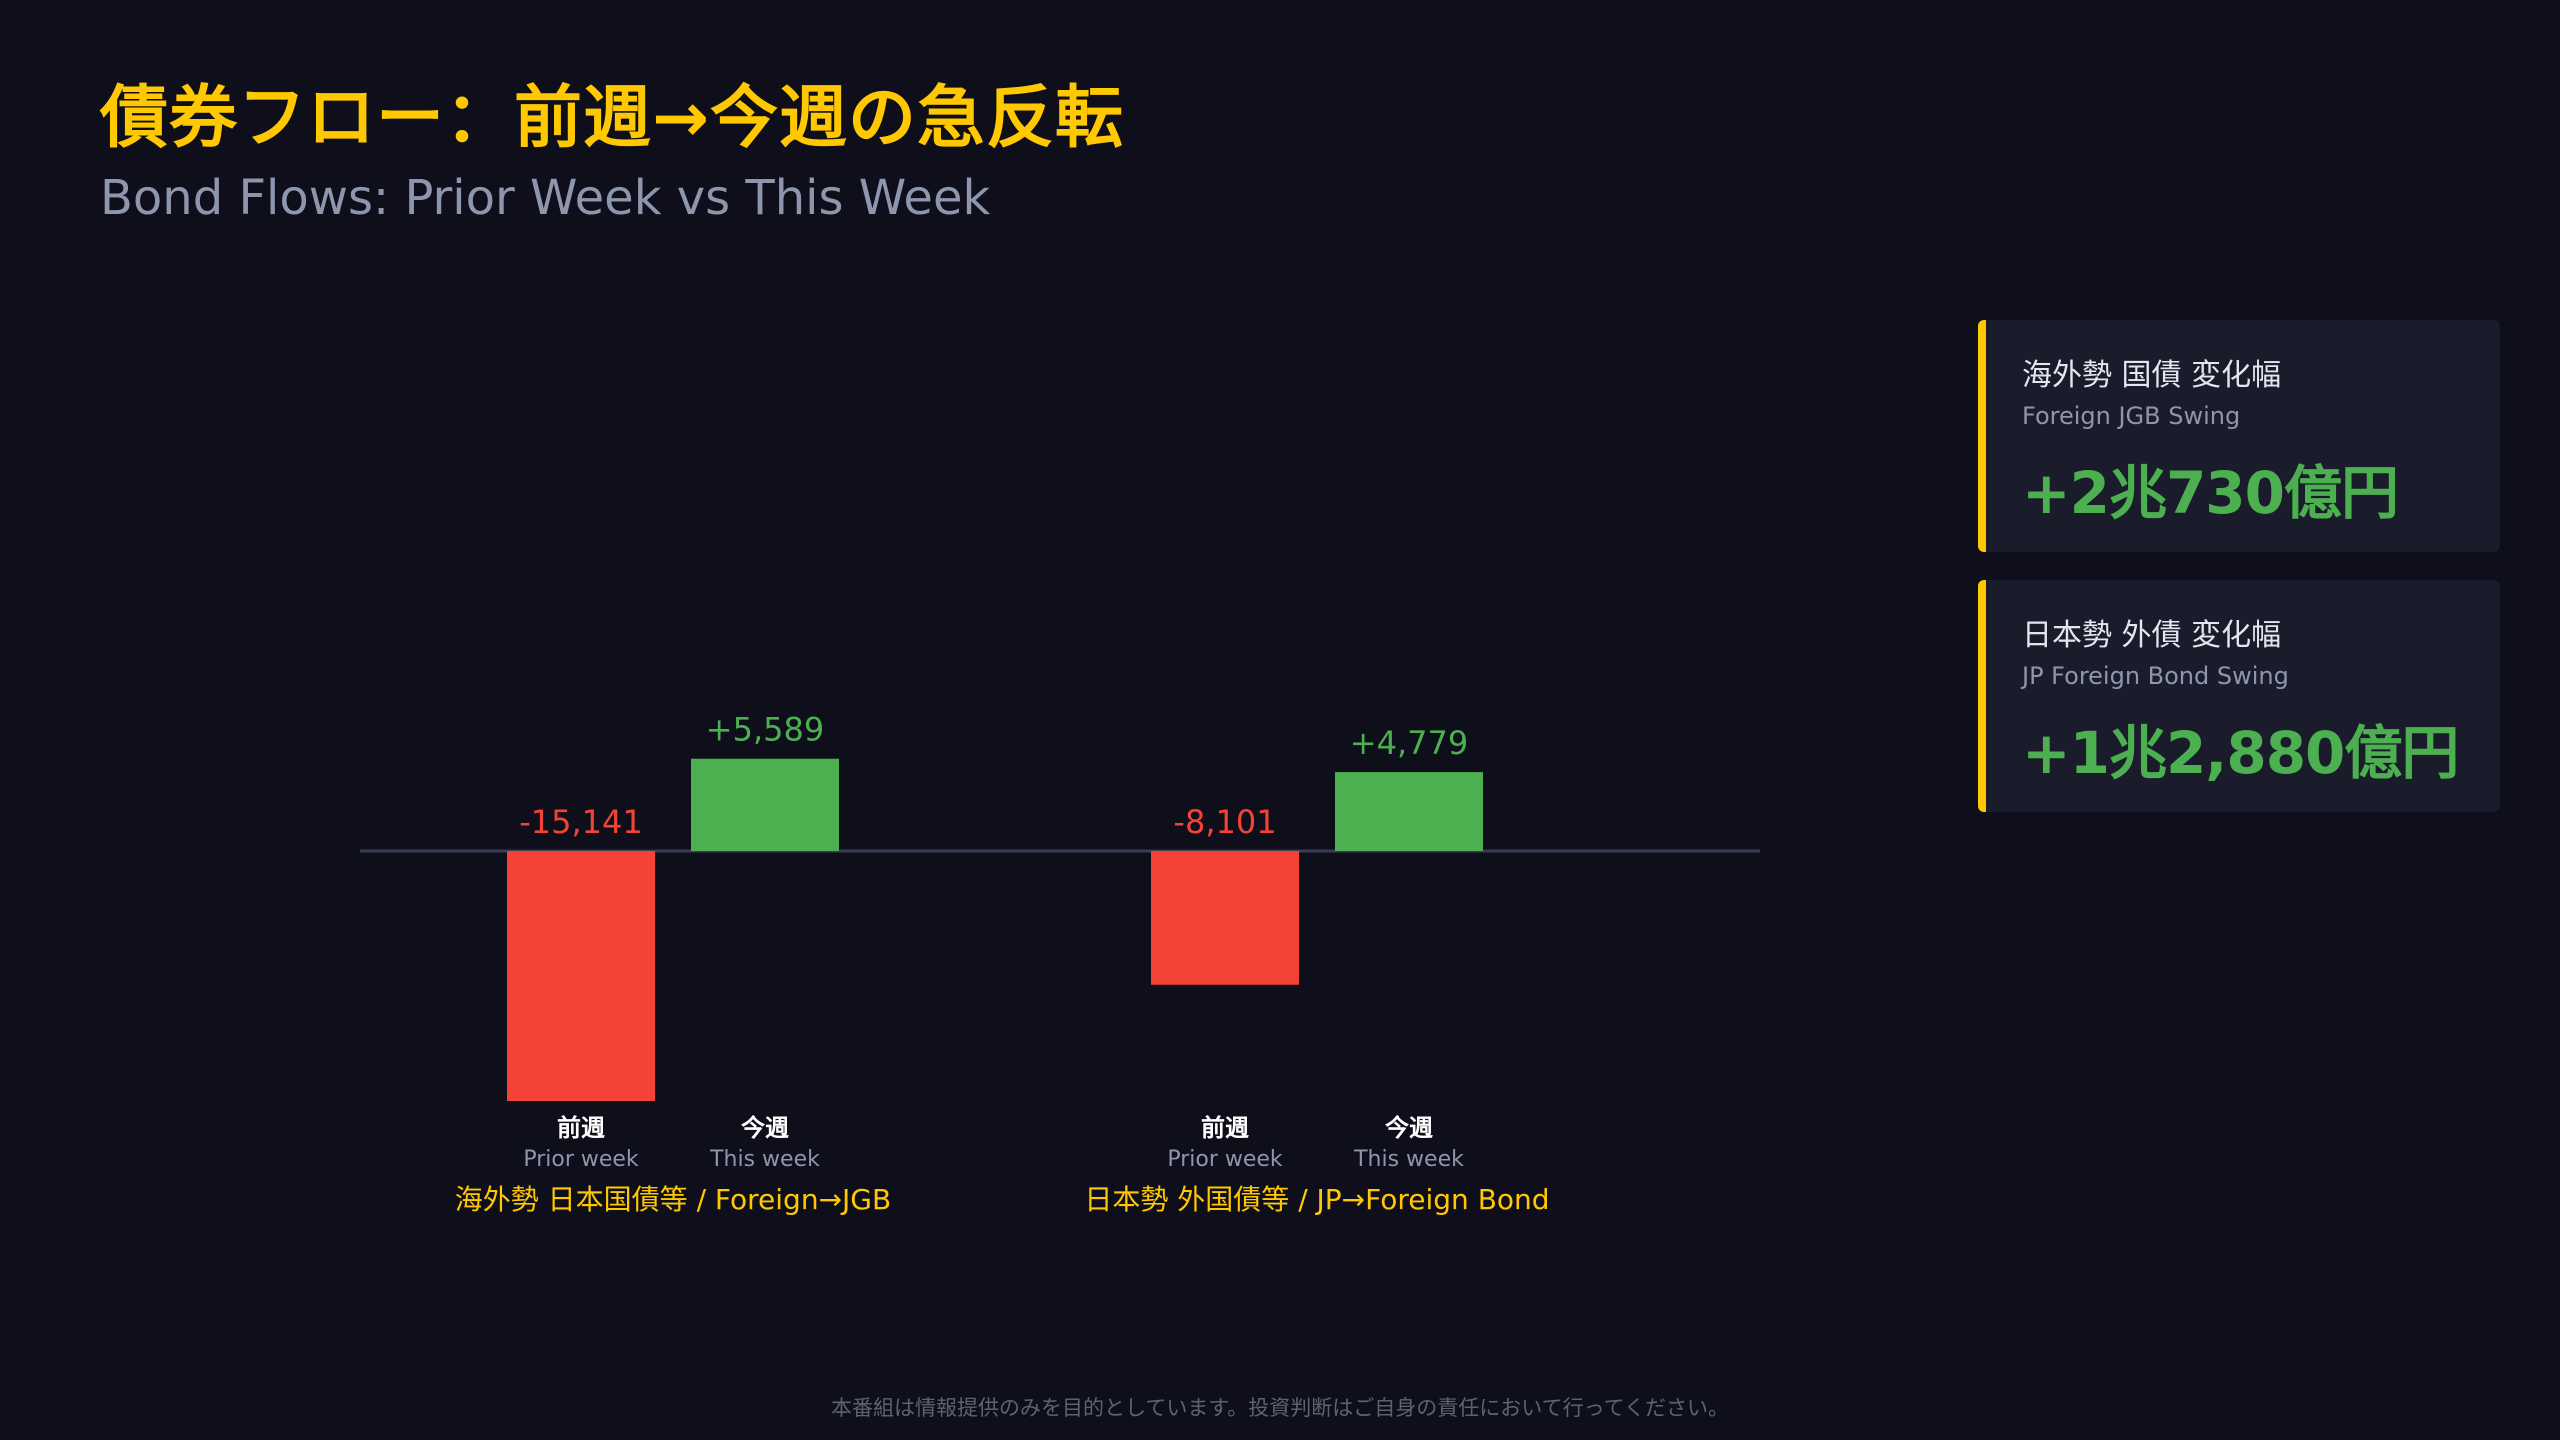  I want to click on group-label: 日本勢 外国債等 / JP→Foreign Bond, so click(1316, 1199).